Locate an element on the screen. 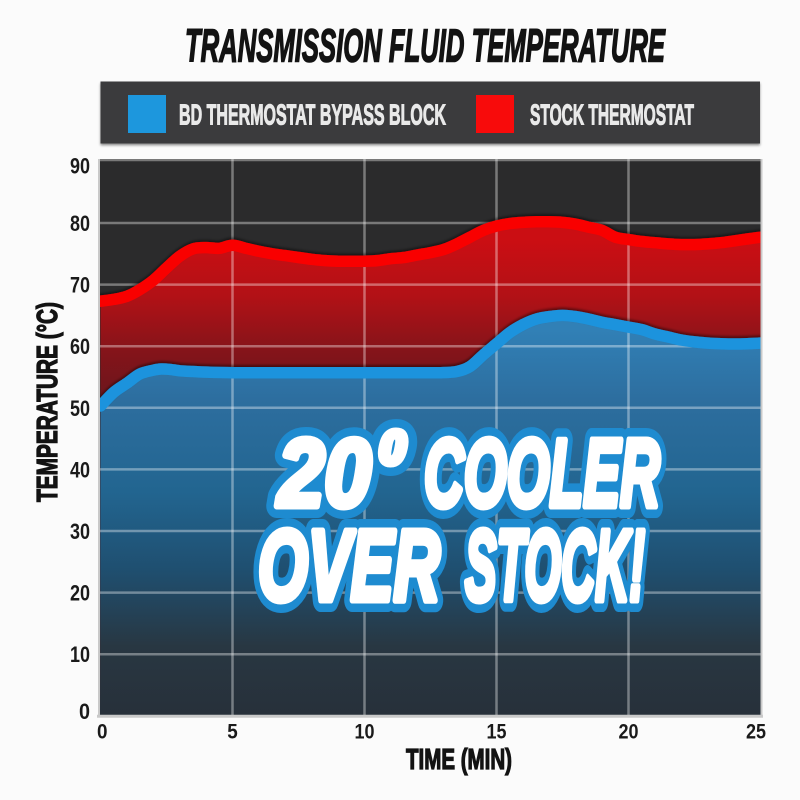 The image size is (800, 800). svg-text: 50 is located at coordinates (80, 408).